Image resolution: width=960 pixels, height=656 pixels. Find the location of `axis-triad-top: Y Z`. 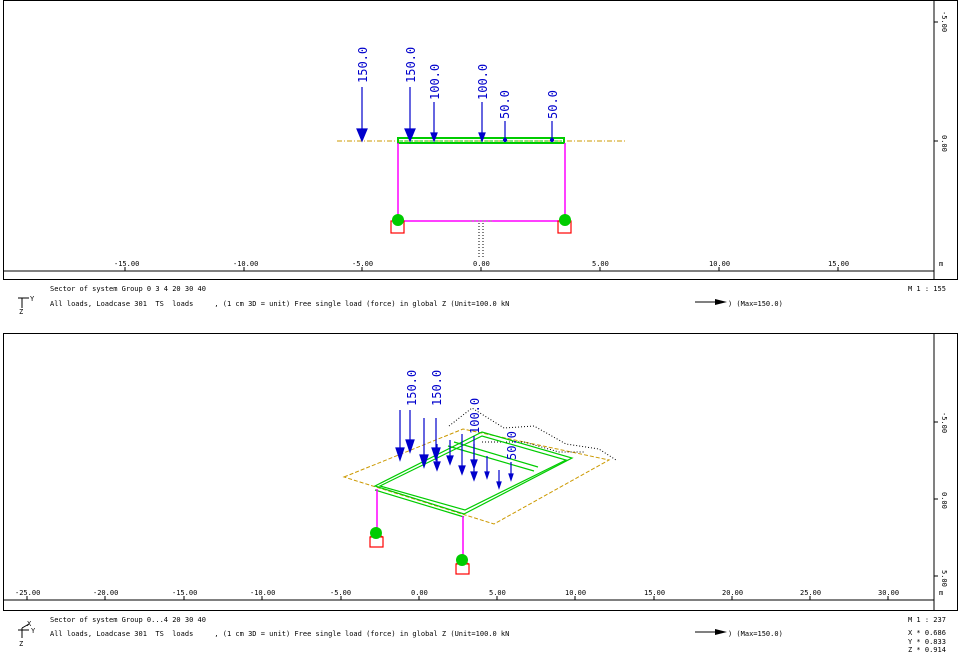

axis-triad-top: Y Z is located at coordinates (26, 305).